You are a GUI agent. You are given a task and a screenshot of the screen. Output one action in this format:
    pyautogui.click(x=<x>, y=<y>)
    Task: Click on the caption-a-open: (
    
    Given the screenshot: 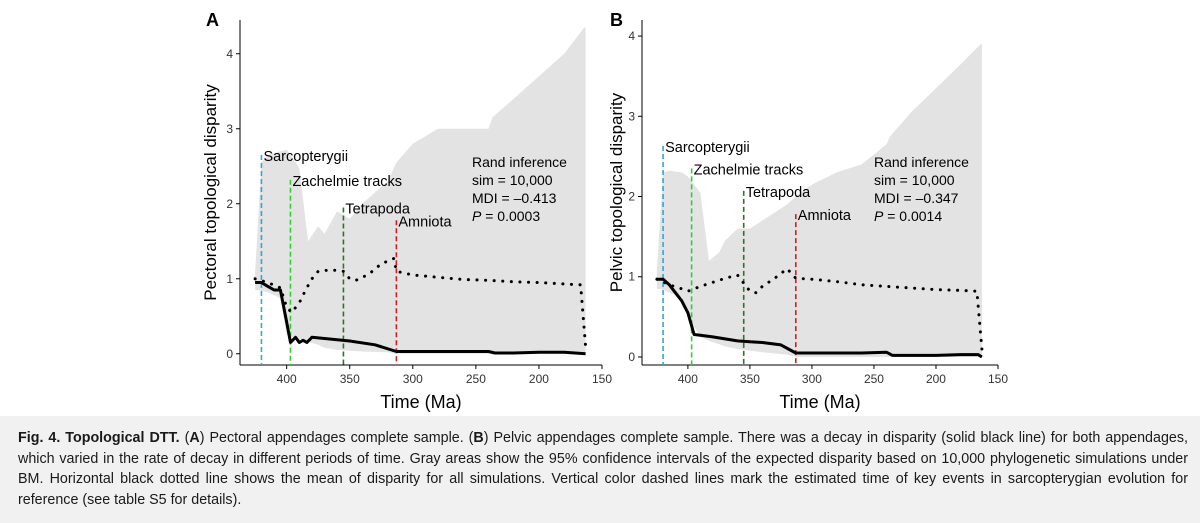 What is the action you would take?
    pyautogui.click(x=184, y=438)
    